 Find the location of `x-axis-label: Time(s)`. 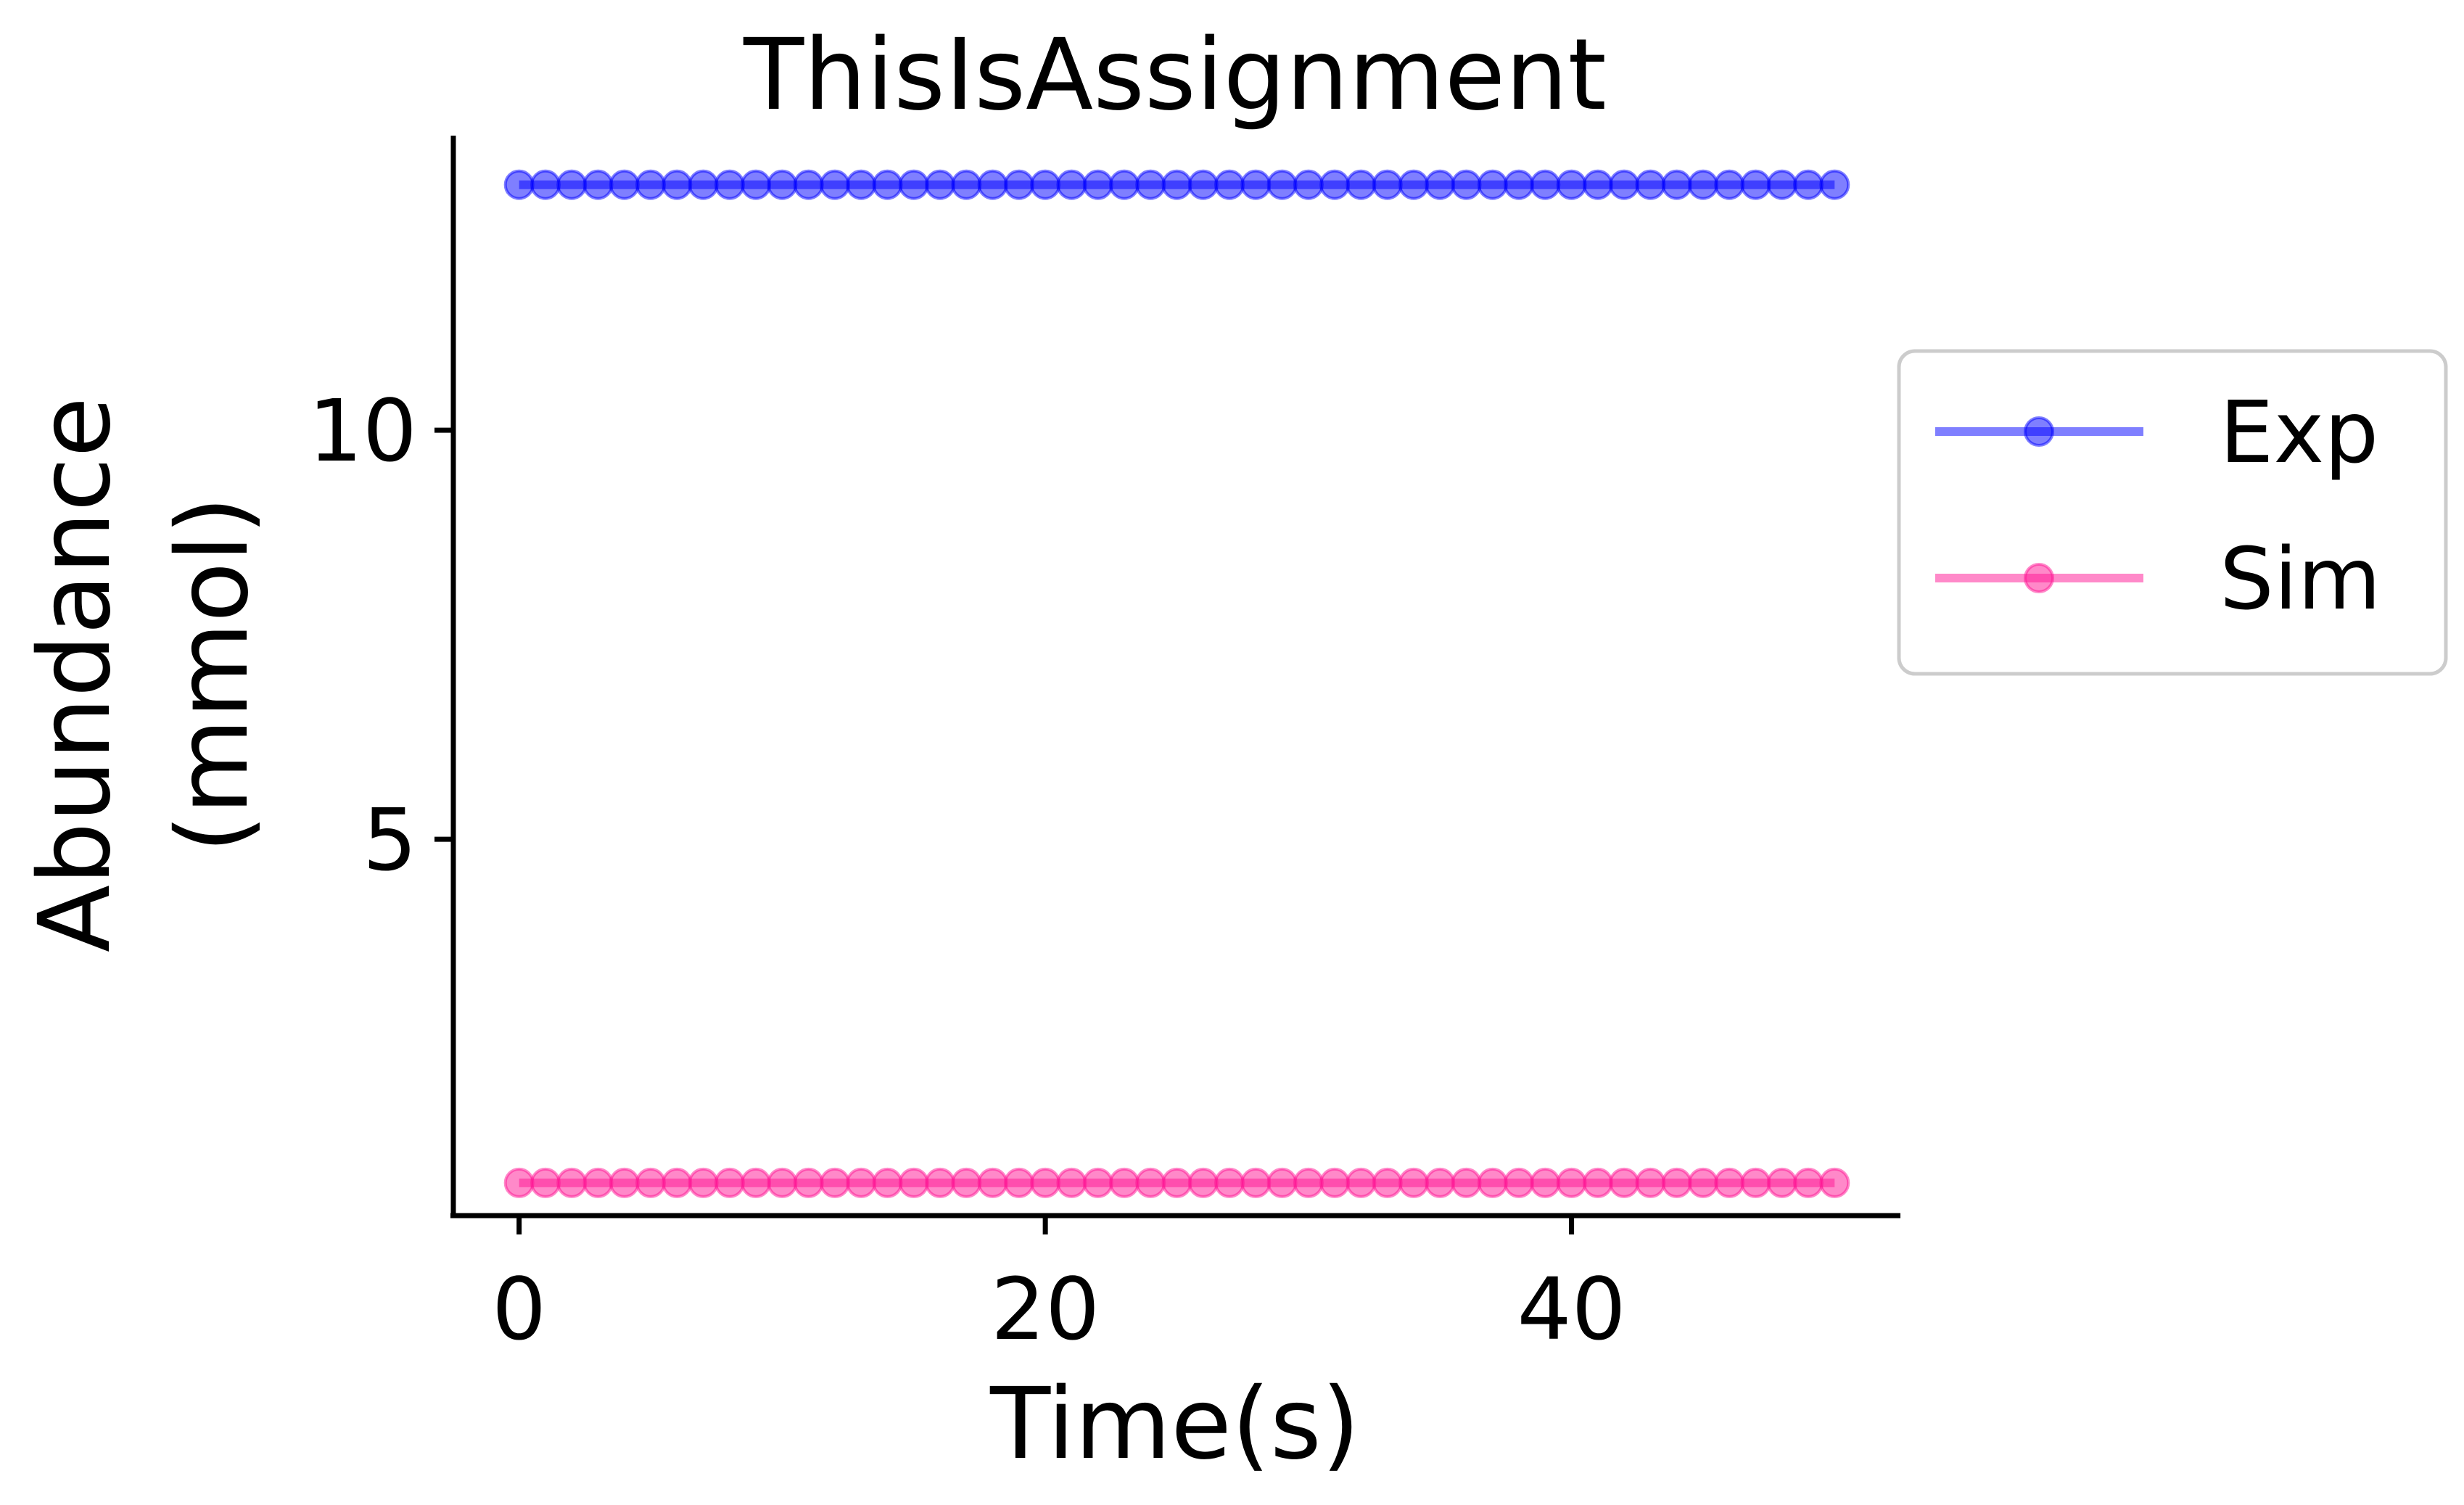

x-axis-label: Time(s) is located at coordinates (1174, 1424).